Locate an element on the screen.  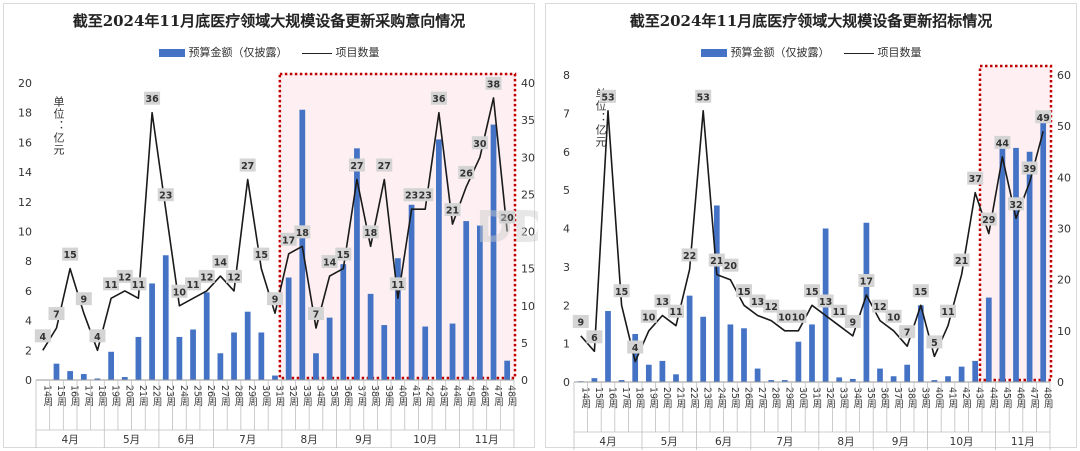
x-category-label: 41周 is located at coordinates (953, 398).